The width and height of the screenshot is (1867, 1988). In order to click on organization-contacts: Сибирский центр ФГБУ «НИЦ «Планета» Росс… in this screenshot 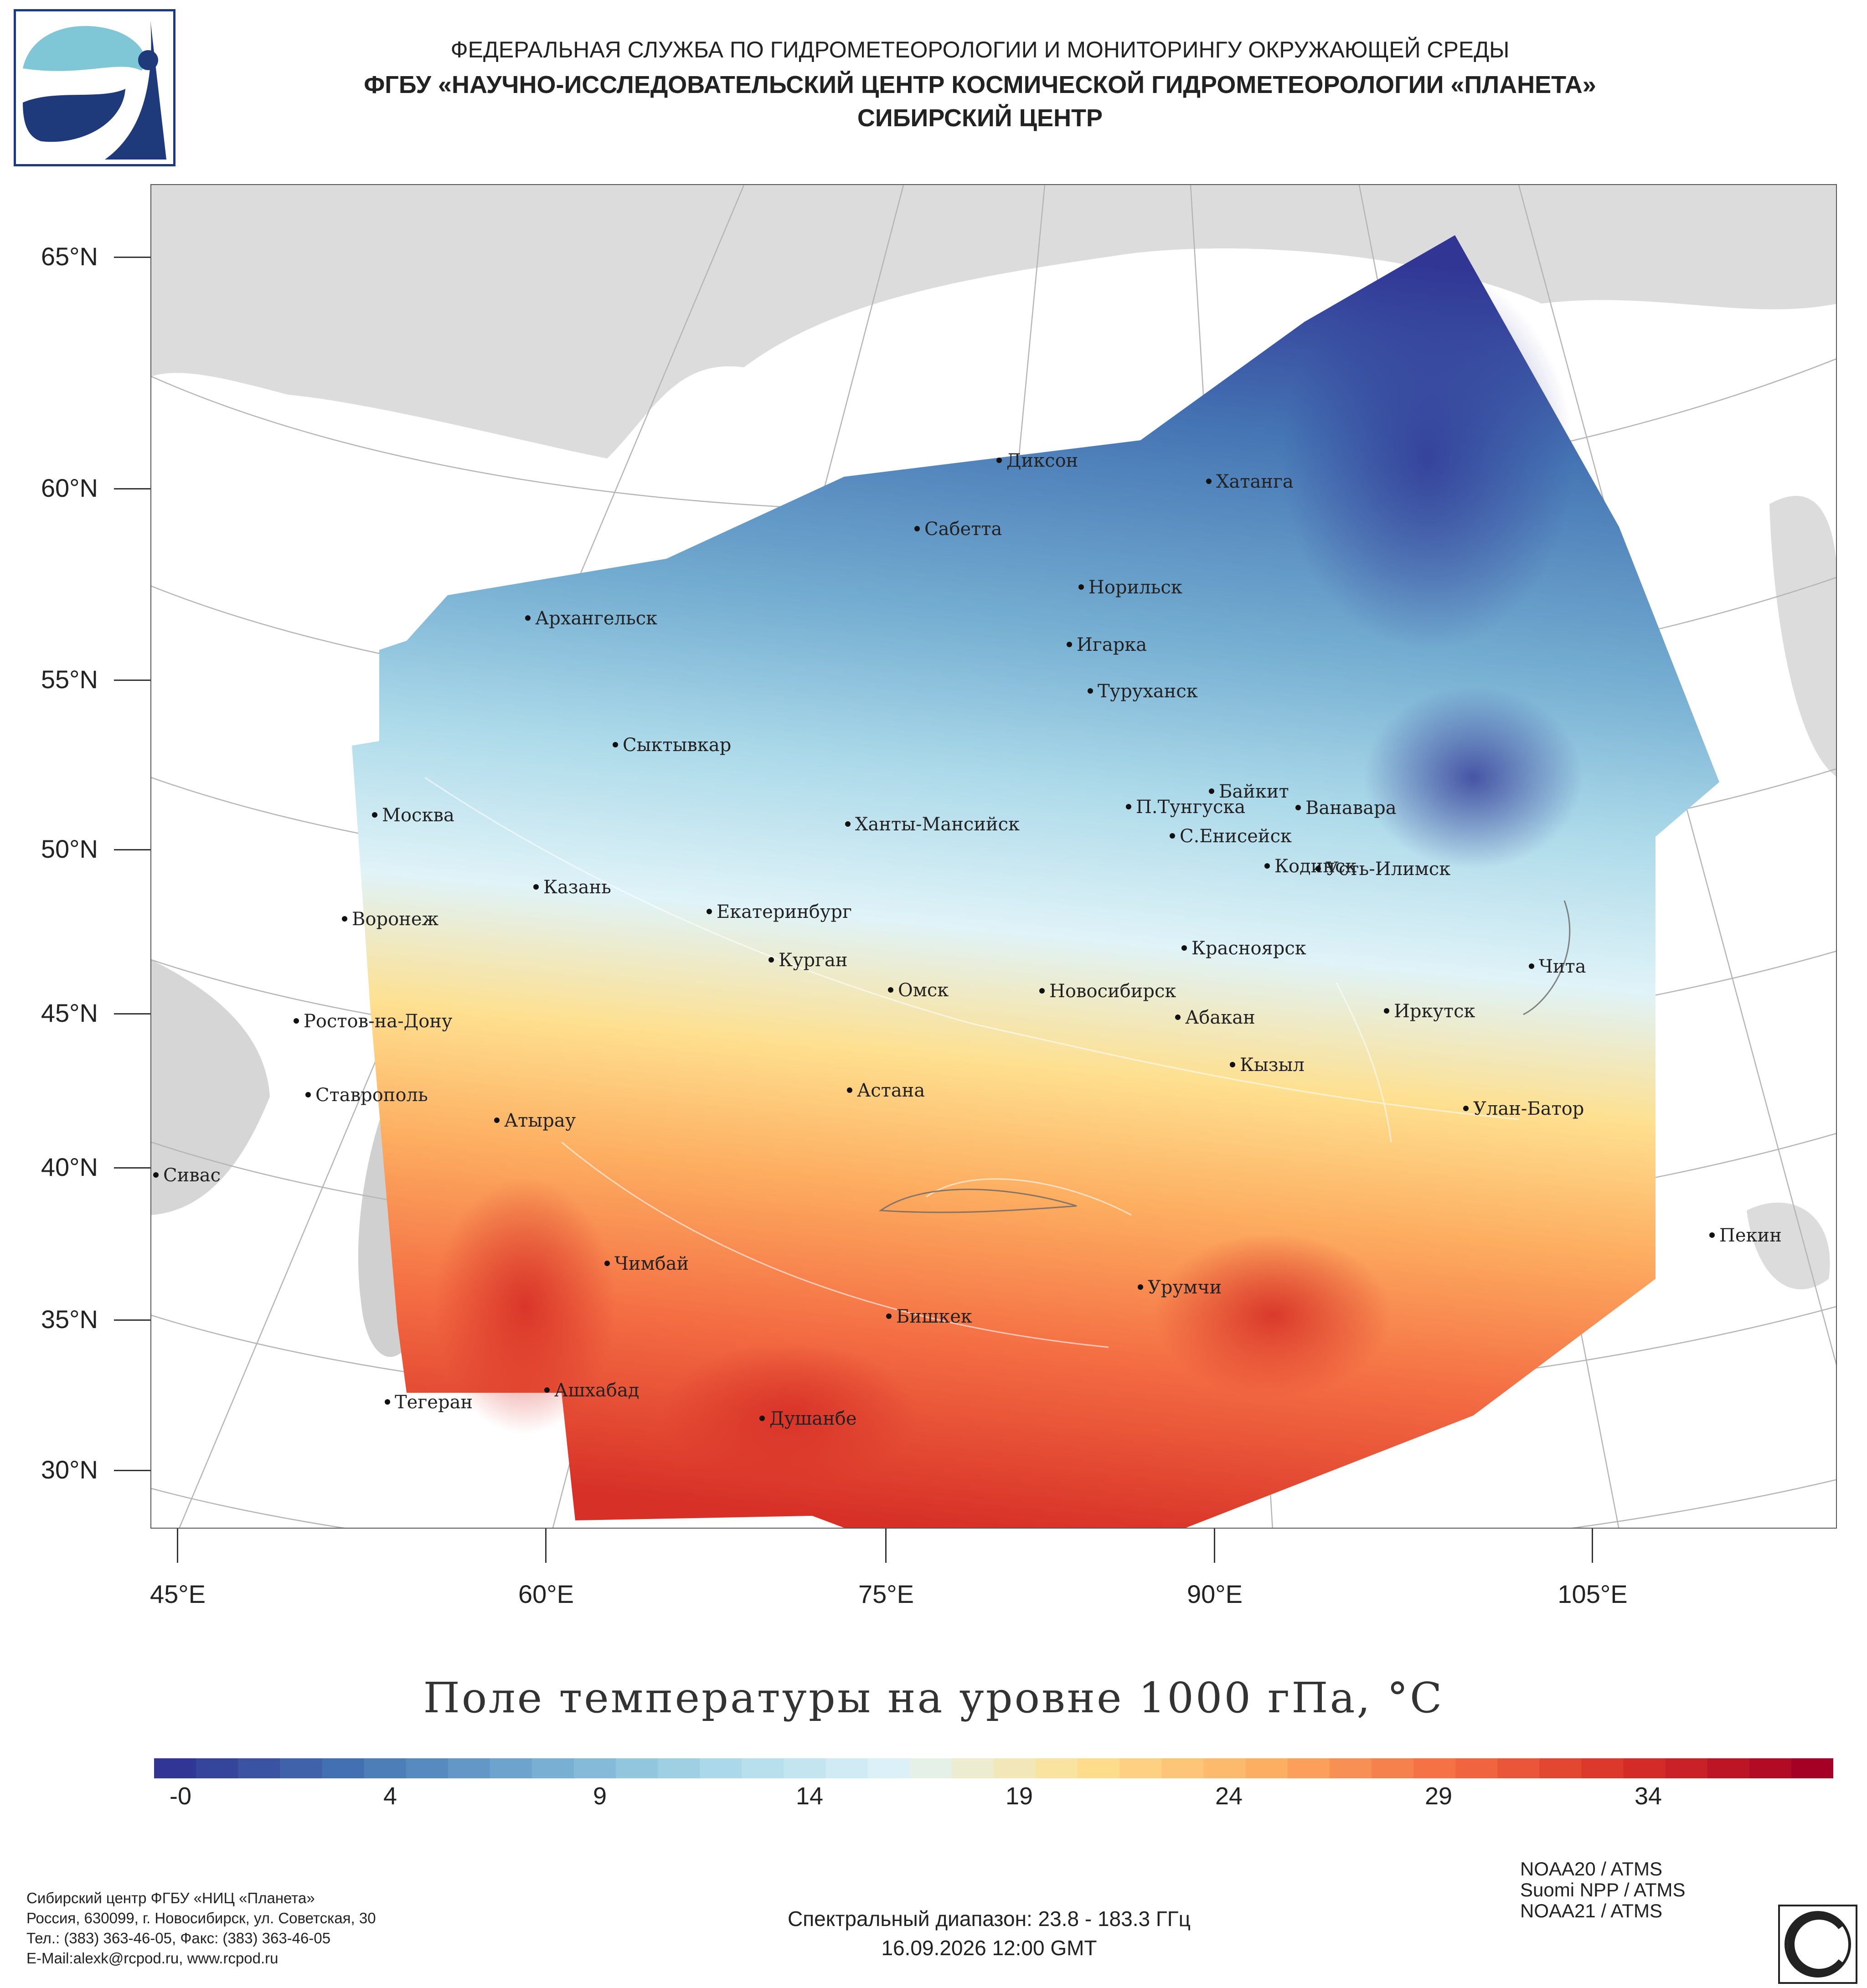, I will do `click(201, 1928)`.